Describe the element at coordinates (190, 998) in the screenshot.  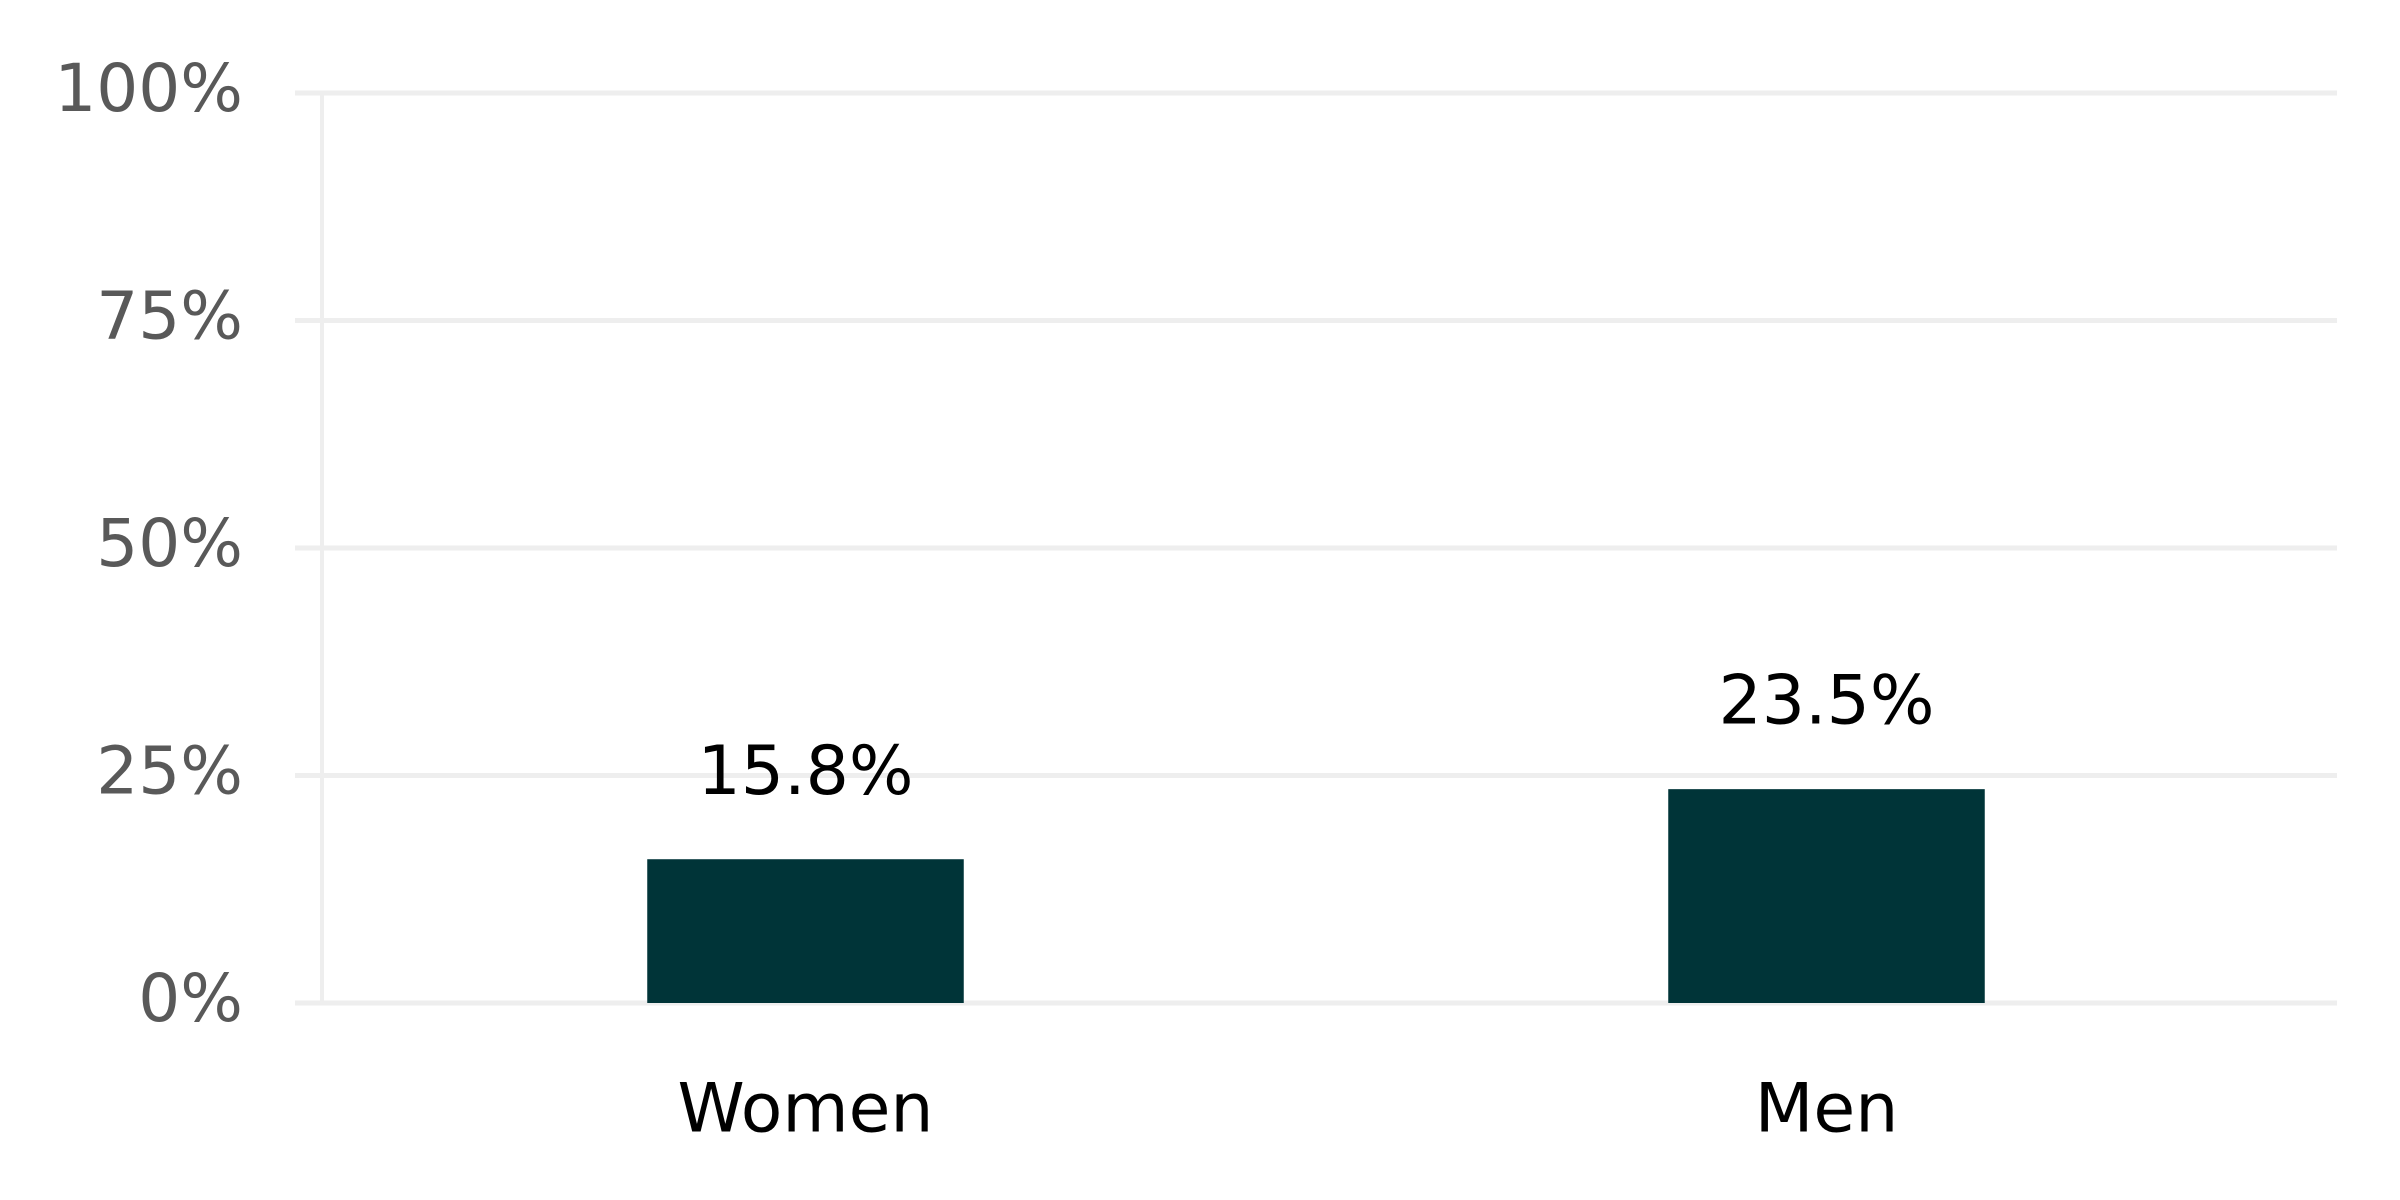
I see `y-tick-label: 0%` at that location.